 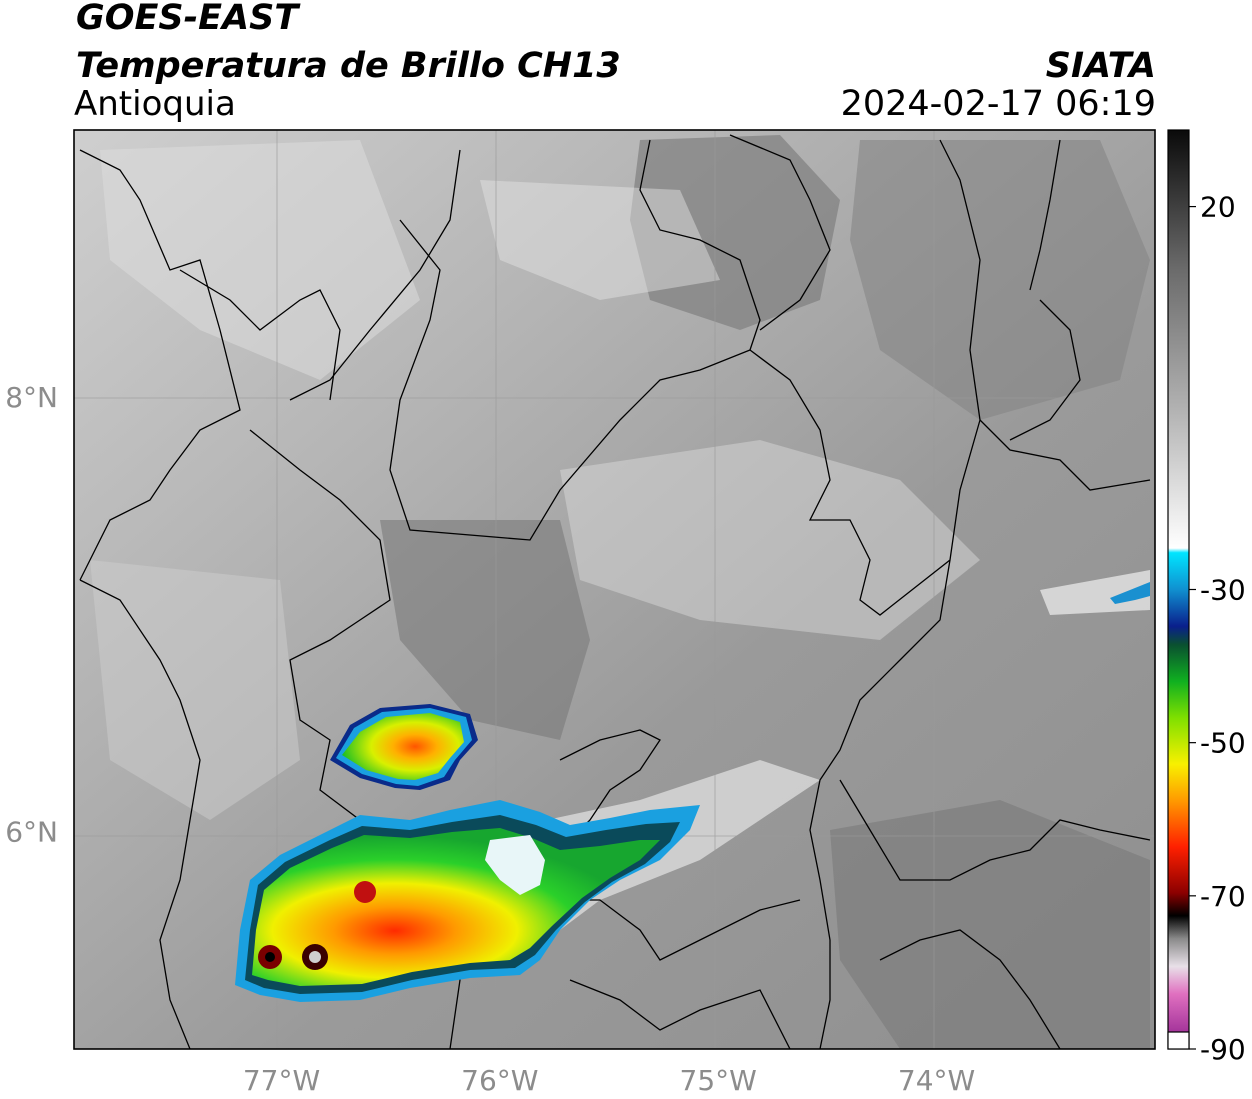 What do you see at coordinates (499, 1080) in the screenshot?
I see `longitude-tick-label: 76°W` at bounding box center [499, 1080].